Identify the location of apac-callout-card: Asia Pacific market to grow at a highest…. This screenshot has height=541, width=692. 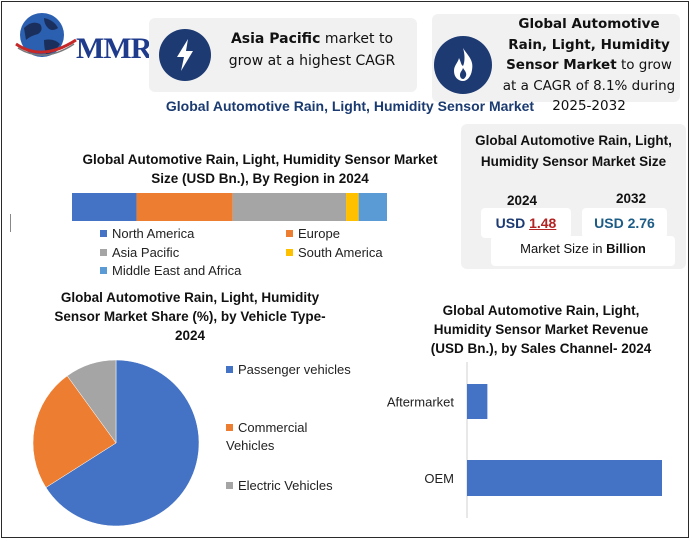
(283, 55).